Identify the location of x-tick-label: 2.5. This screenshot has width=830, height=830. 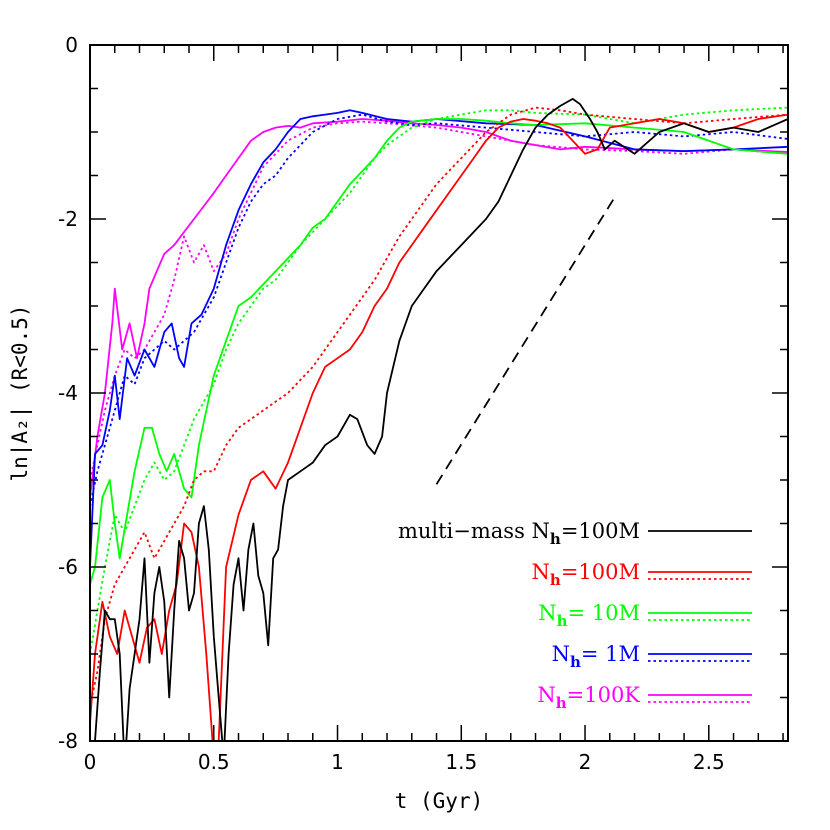
(709, 762).